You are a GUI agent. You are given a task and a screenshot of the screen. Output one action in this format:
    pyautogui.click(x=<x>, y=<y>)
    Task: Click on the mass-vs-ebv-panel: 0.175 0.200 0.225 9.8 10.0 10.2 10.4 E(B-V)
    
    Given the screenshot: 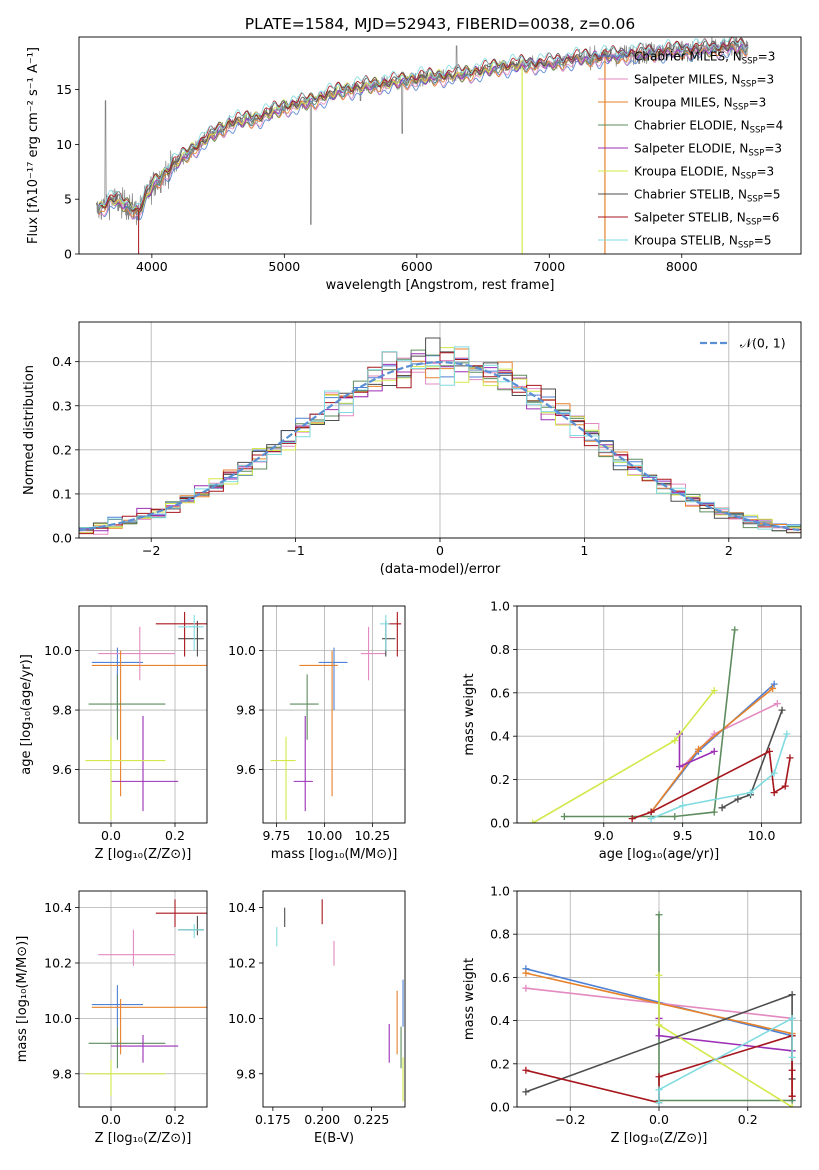 What is the action you would take?
    pyautogui.click(x=317, y=1018)
    